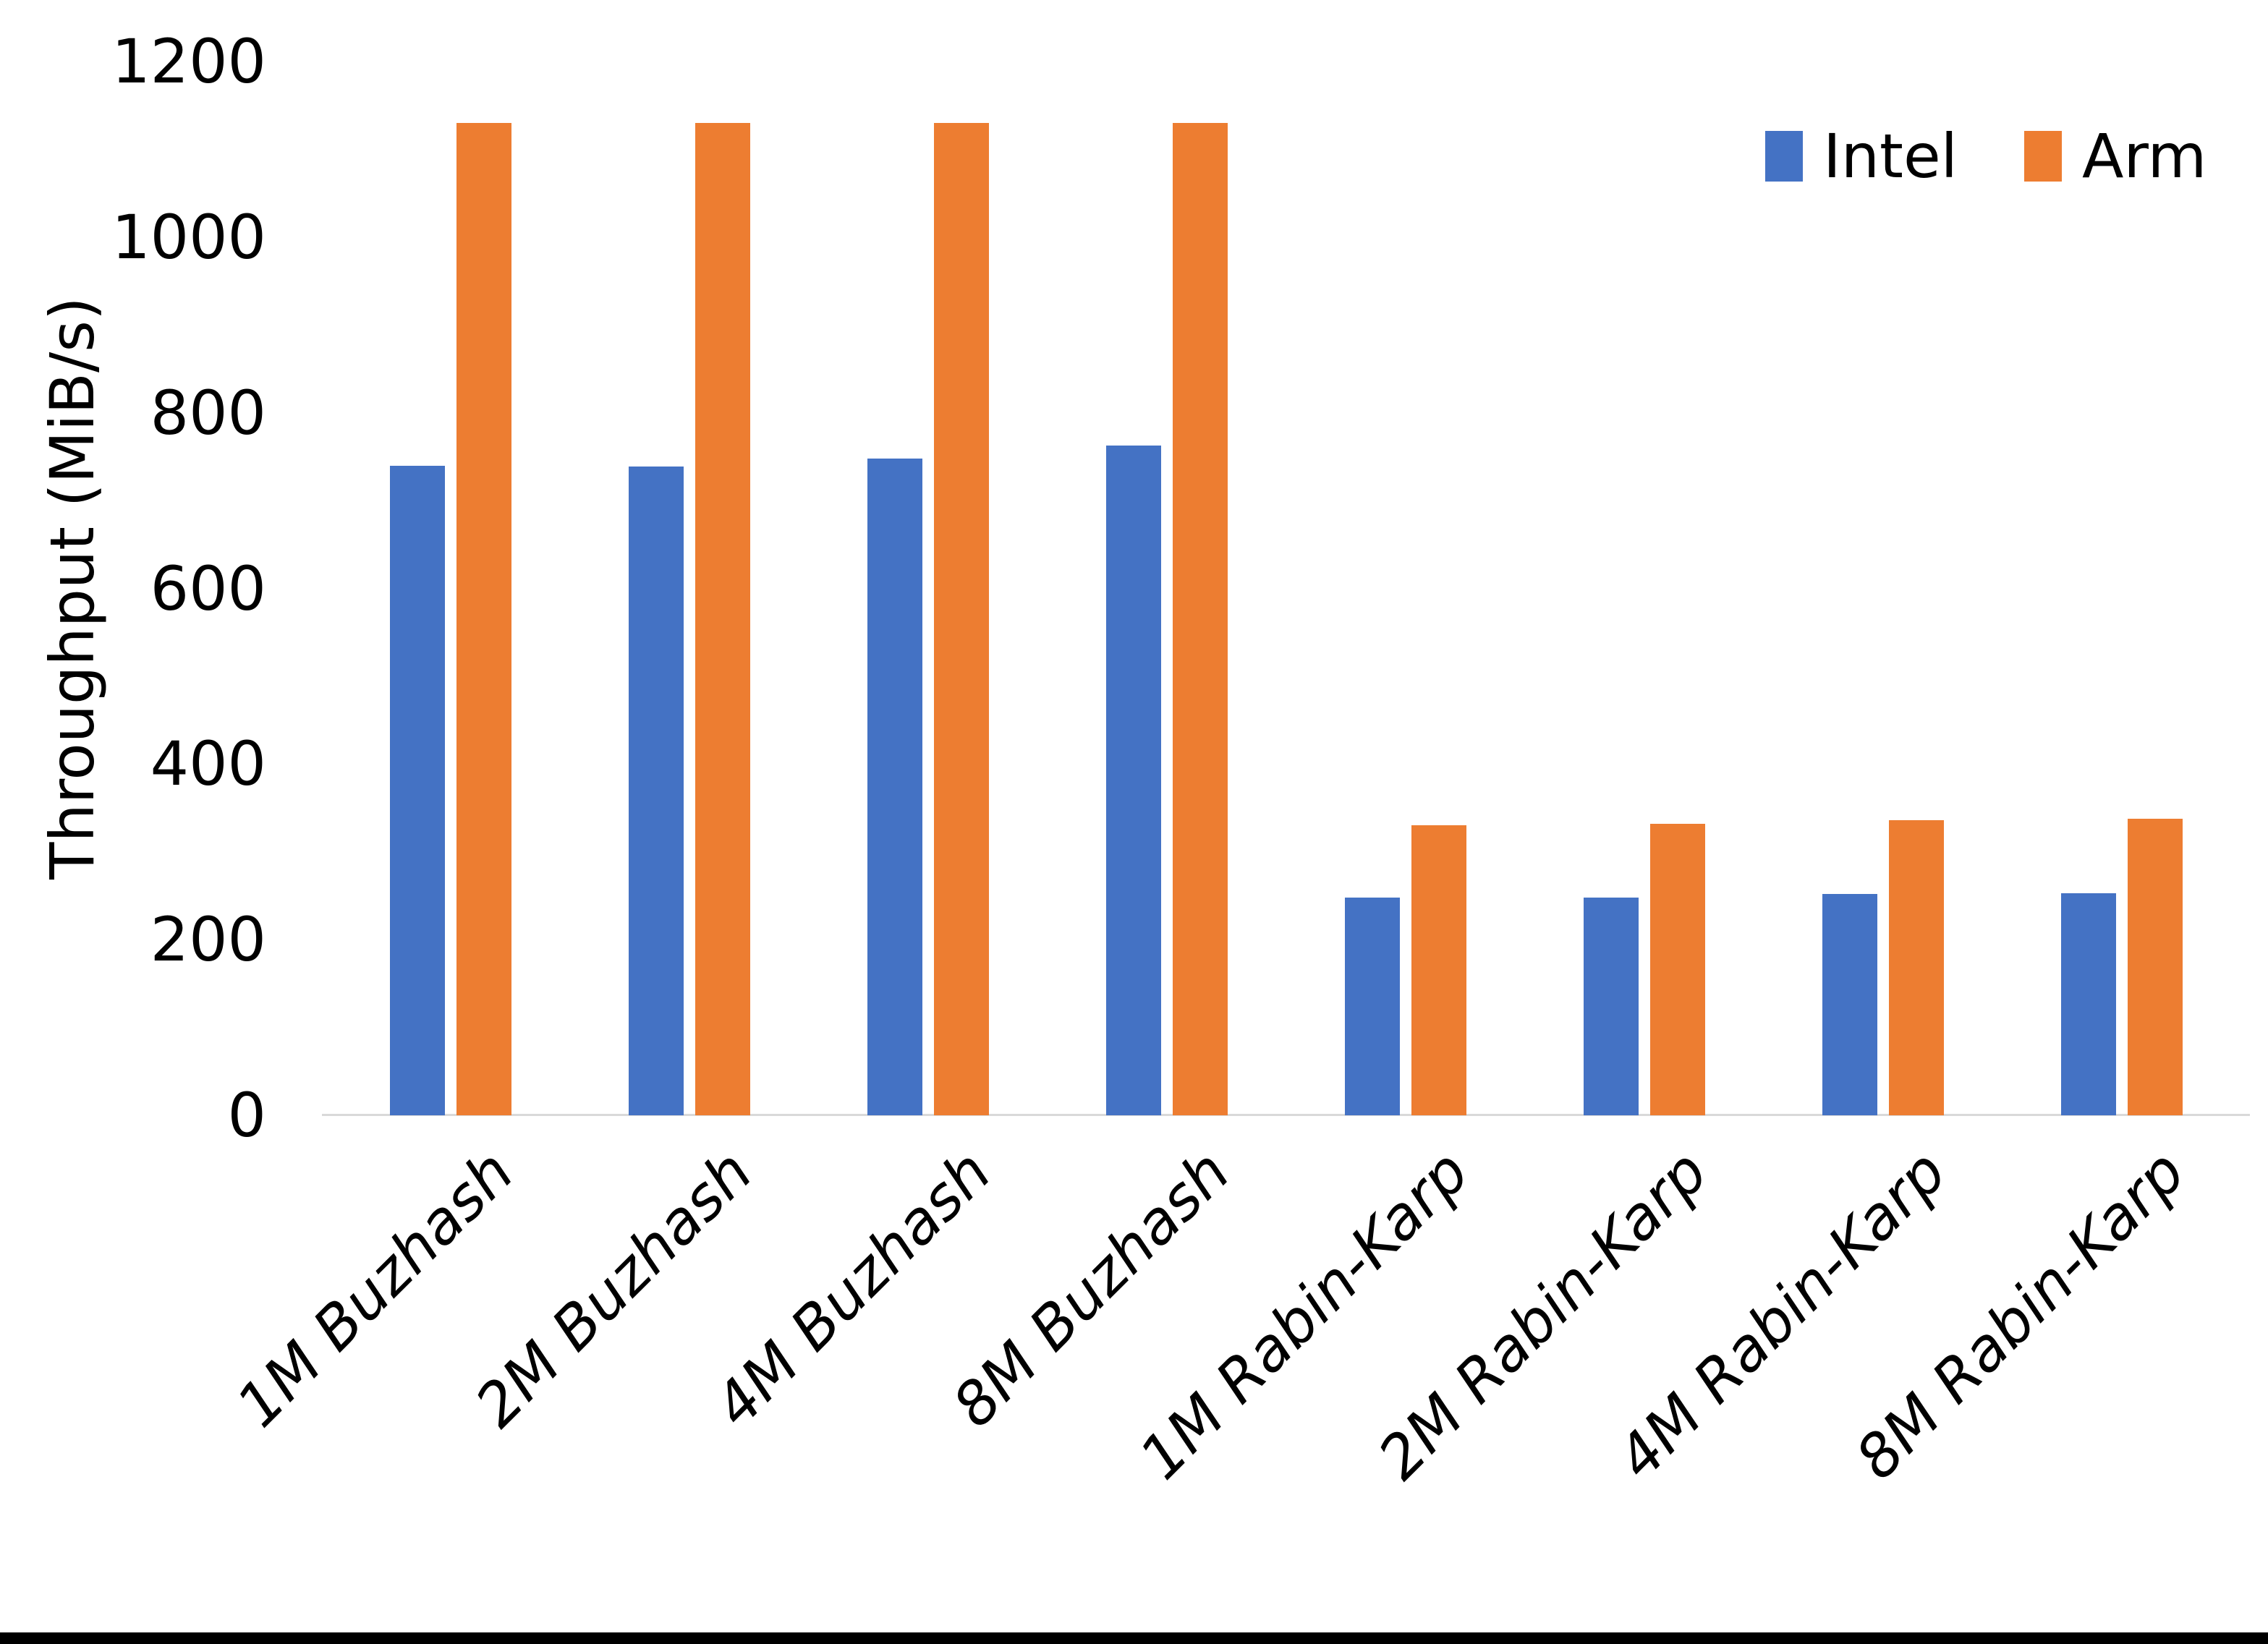 The height and width of the screenshot is (1644, 2268). Describe the element at coordinates (208, 940) in the screenshot. I see `y-tick-200: 200` at that location.